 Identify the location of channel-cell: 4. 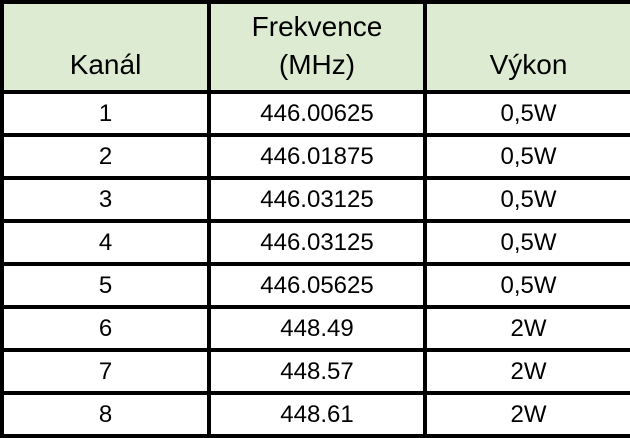
(105, 242).